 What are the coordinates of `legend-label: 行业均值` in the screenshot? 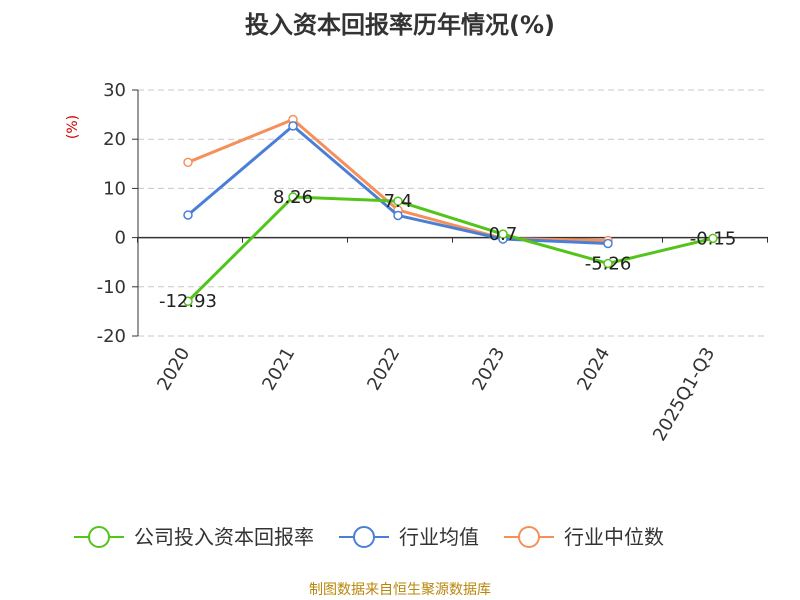 It's located at (439, 537).